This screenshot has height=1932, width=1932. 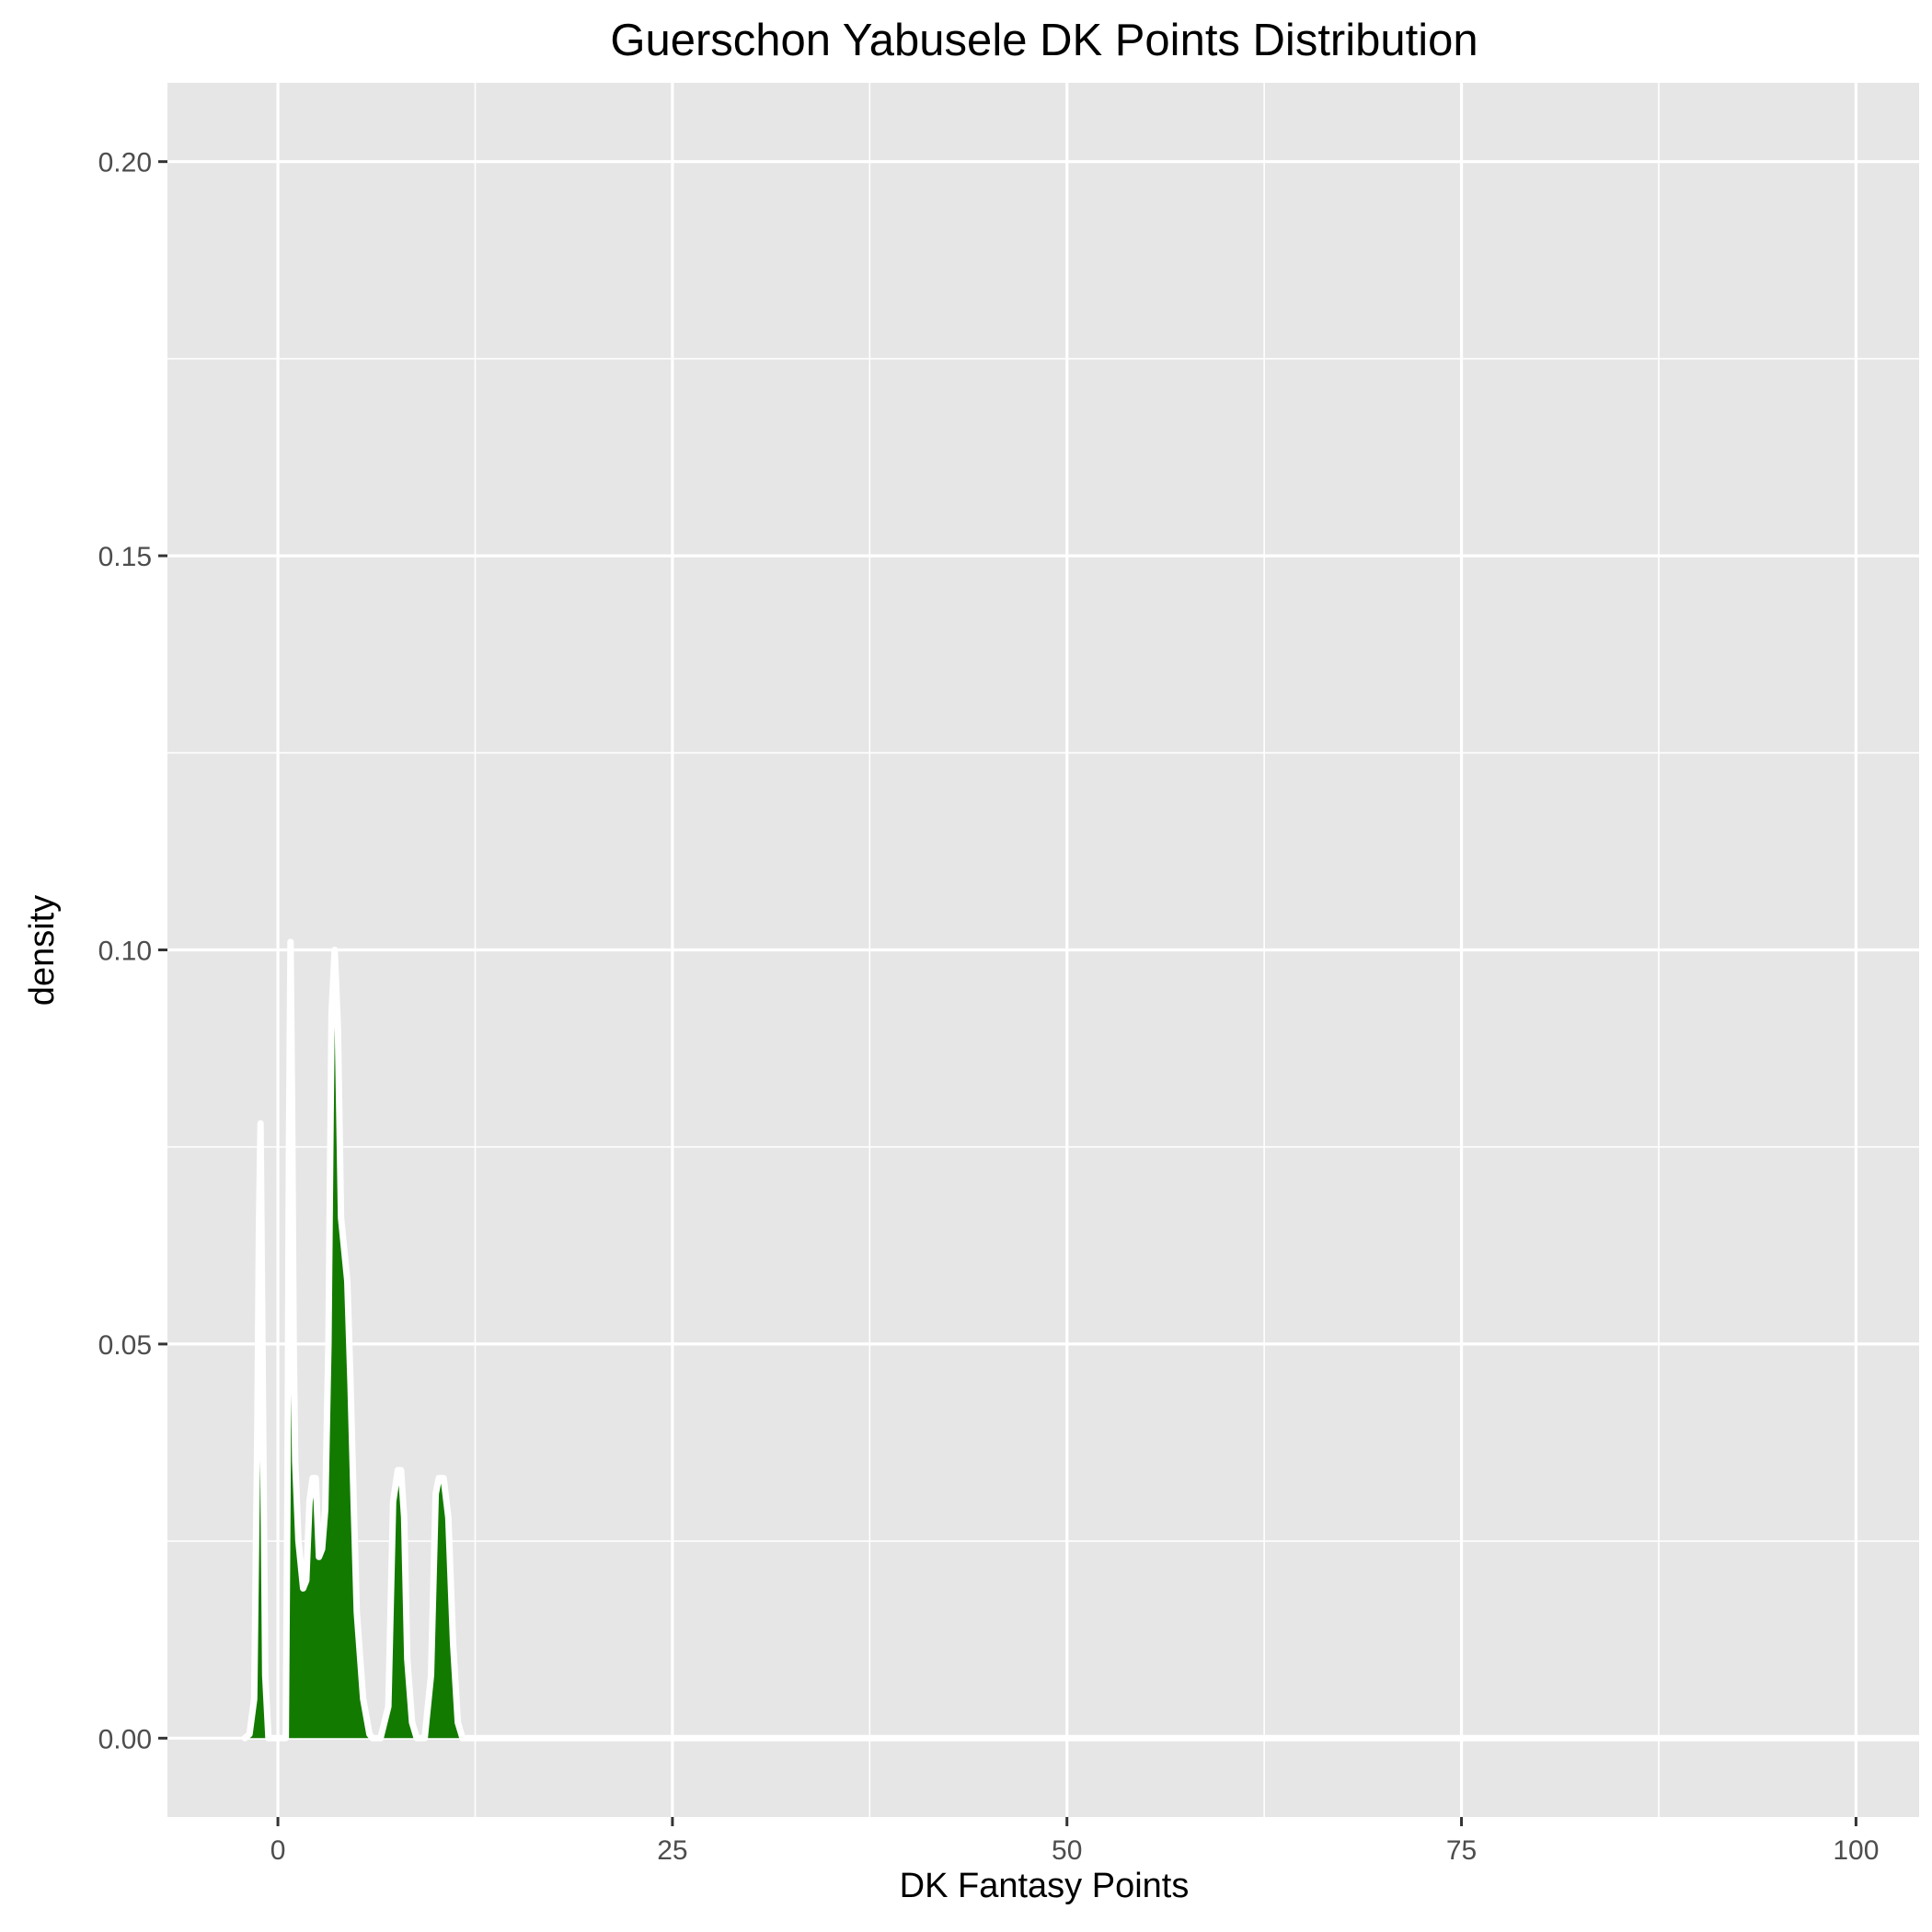 I want to click on y-axis-title: density, so click(x=42, y=951).